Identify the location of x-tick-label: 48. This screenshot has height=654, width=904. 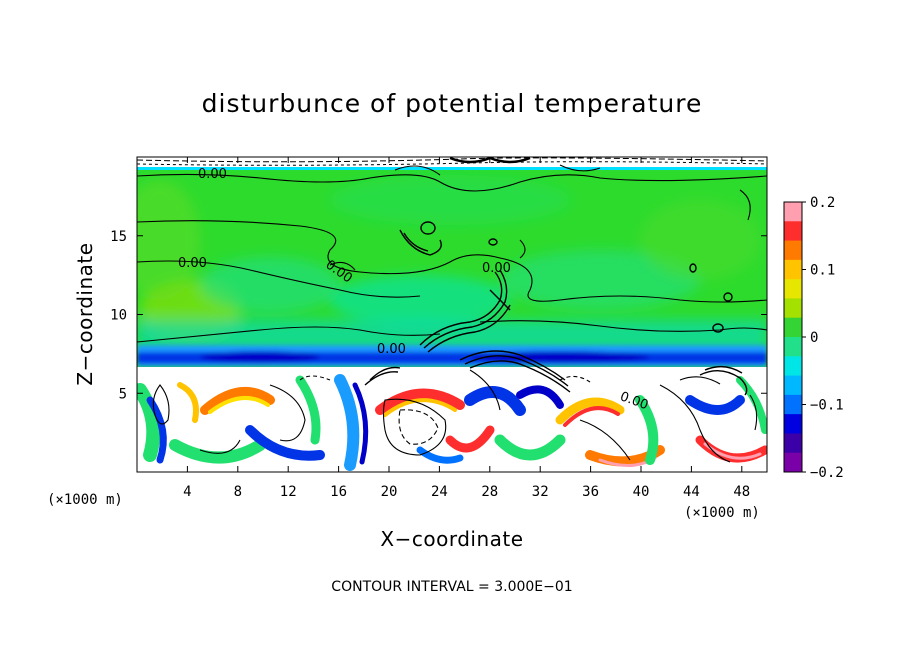
(741, 492).